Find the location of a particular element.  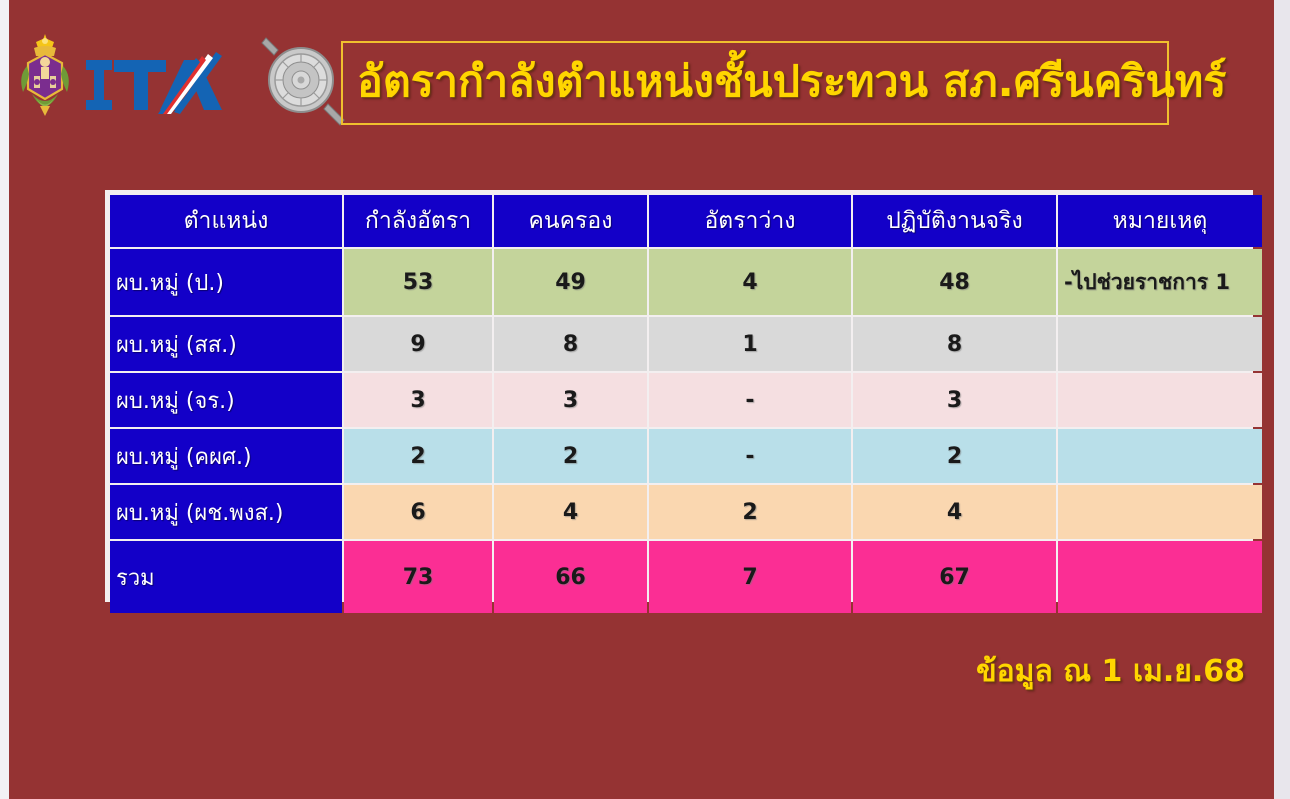

cell-position-total: รวม is located at coordinates (226, 577).